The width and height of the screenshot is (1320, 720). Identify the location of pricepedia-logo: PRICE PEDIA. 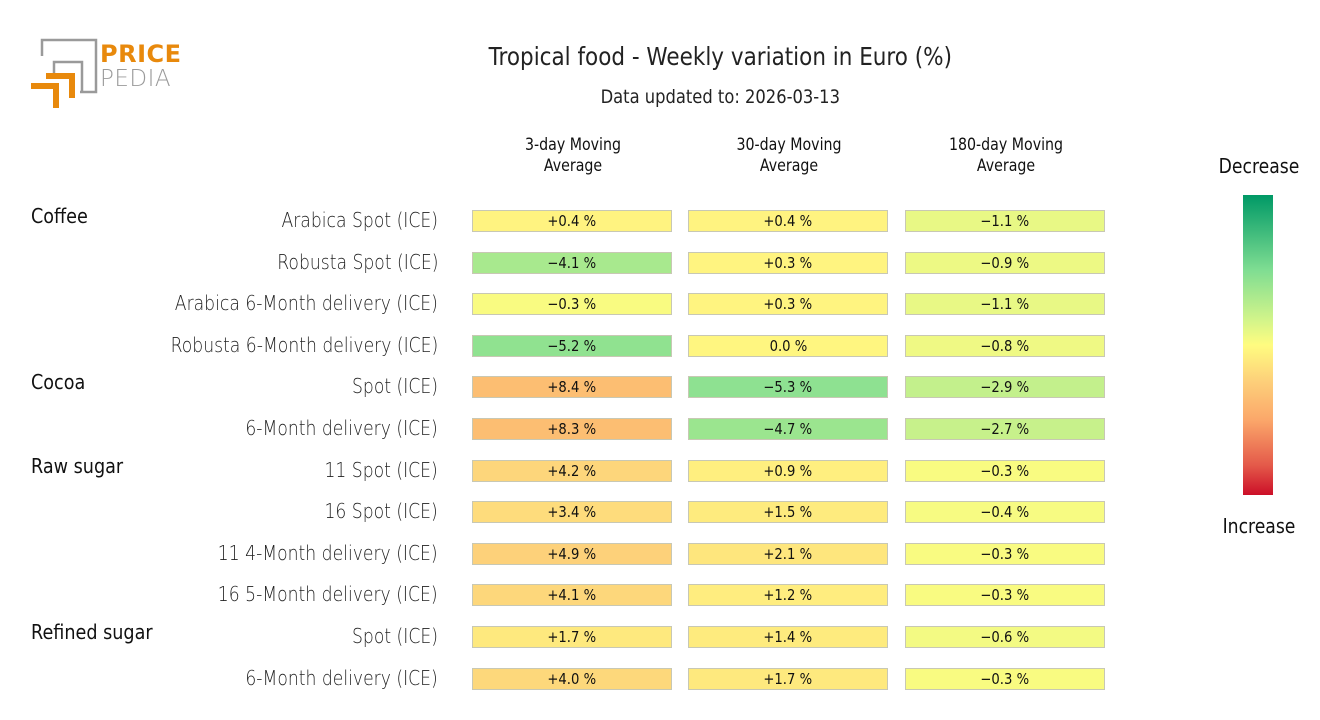
(113, 74).